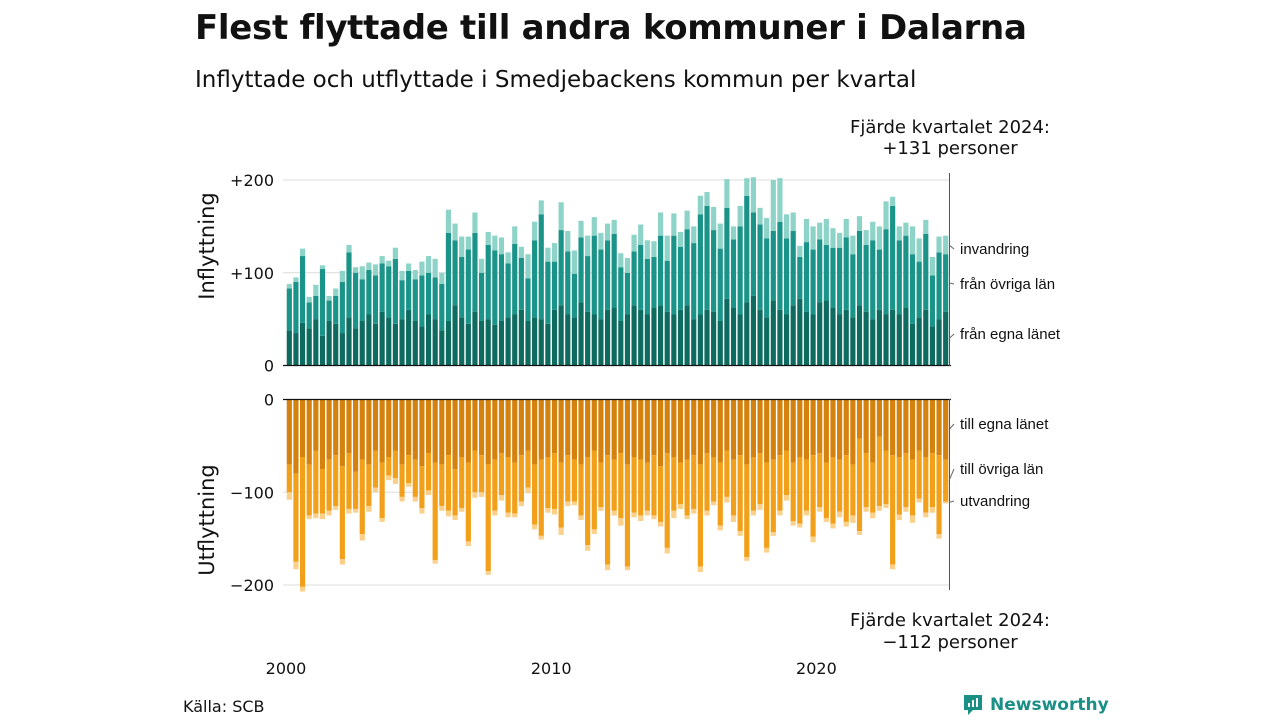 The width and height of the screenshot is (1280, 720). I want to click on brand-logo: Newsworthy, so click(1035, 705).